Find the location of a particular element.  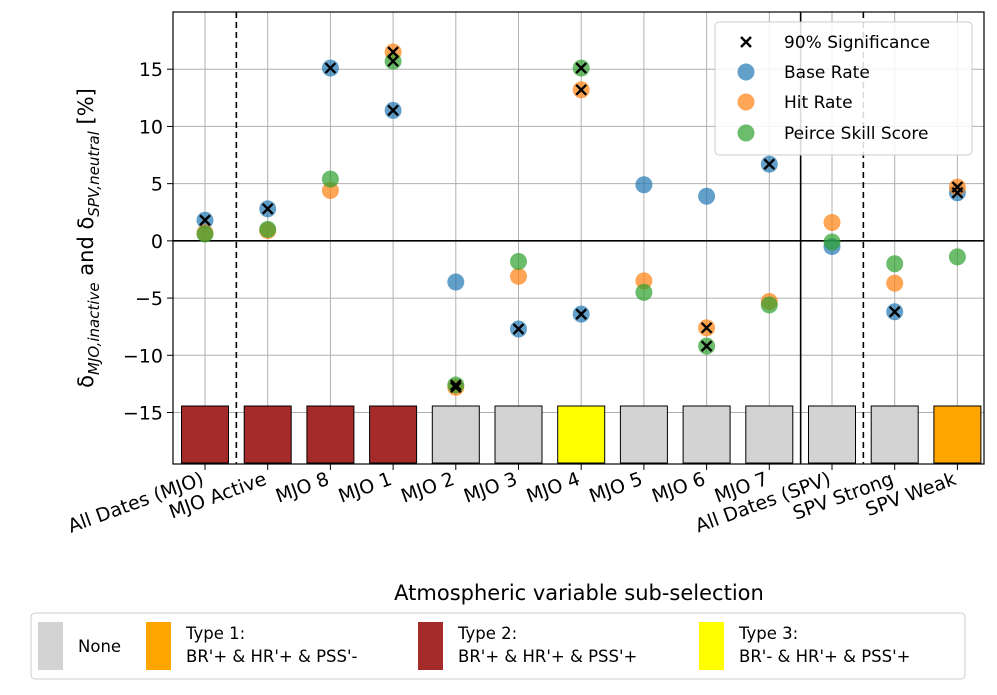

x-tick-label: MJO 3 is located at coordinates (490, 488).